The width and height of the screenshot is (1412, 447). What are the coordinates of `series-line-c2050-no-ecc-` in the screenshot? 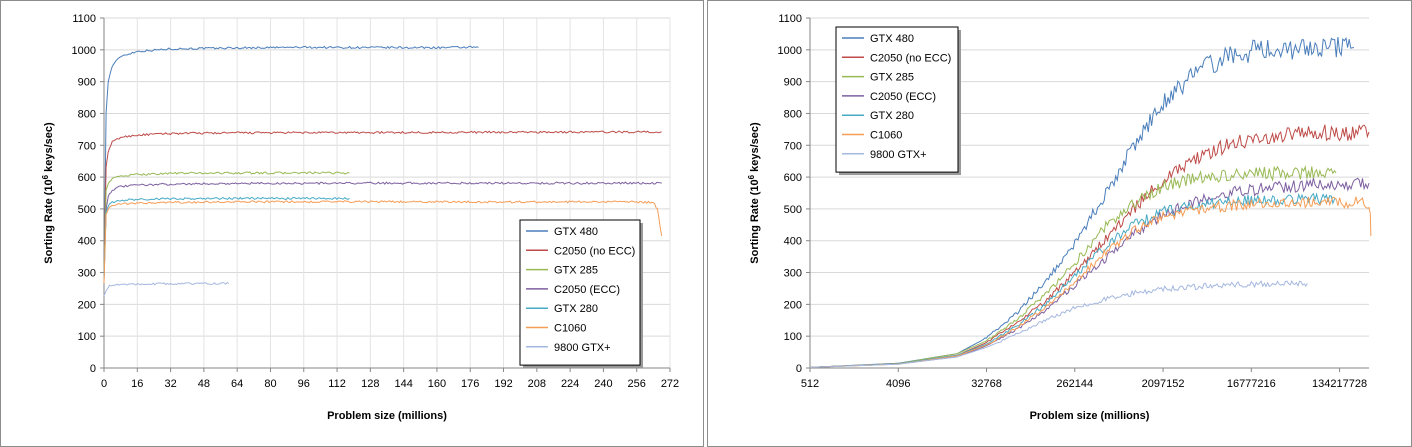 It's located at (382, 202).